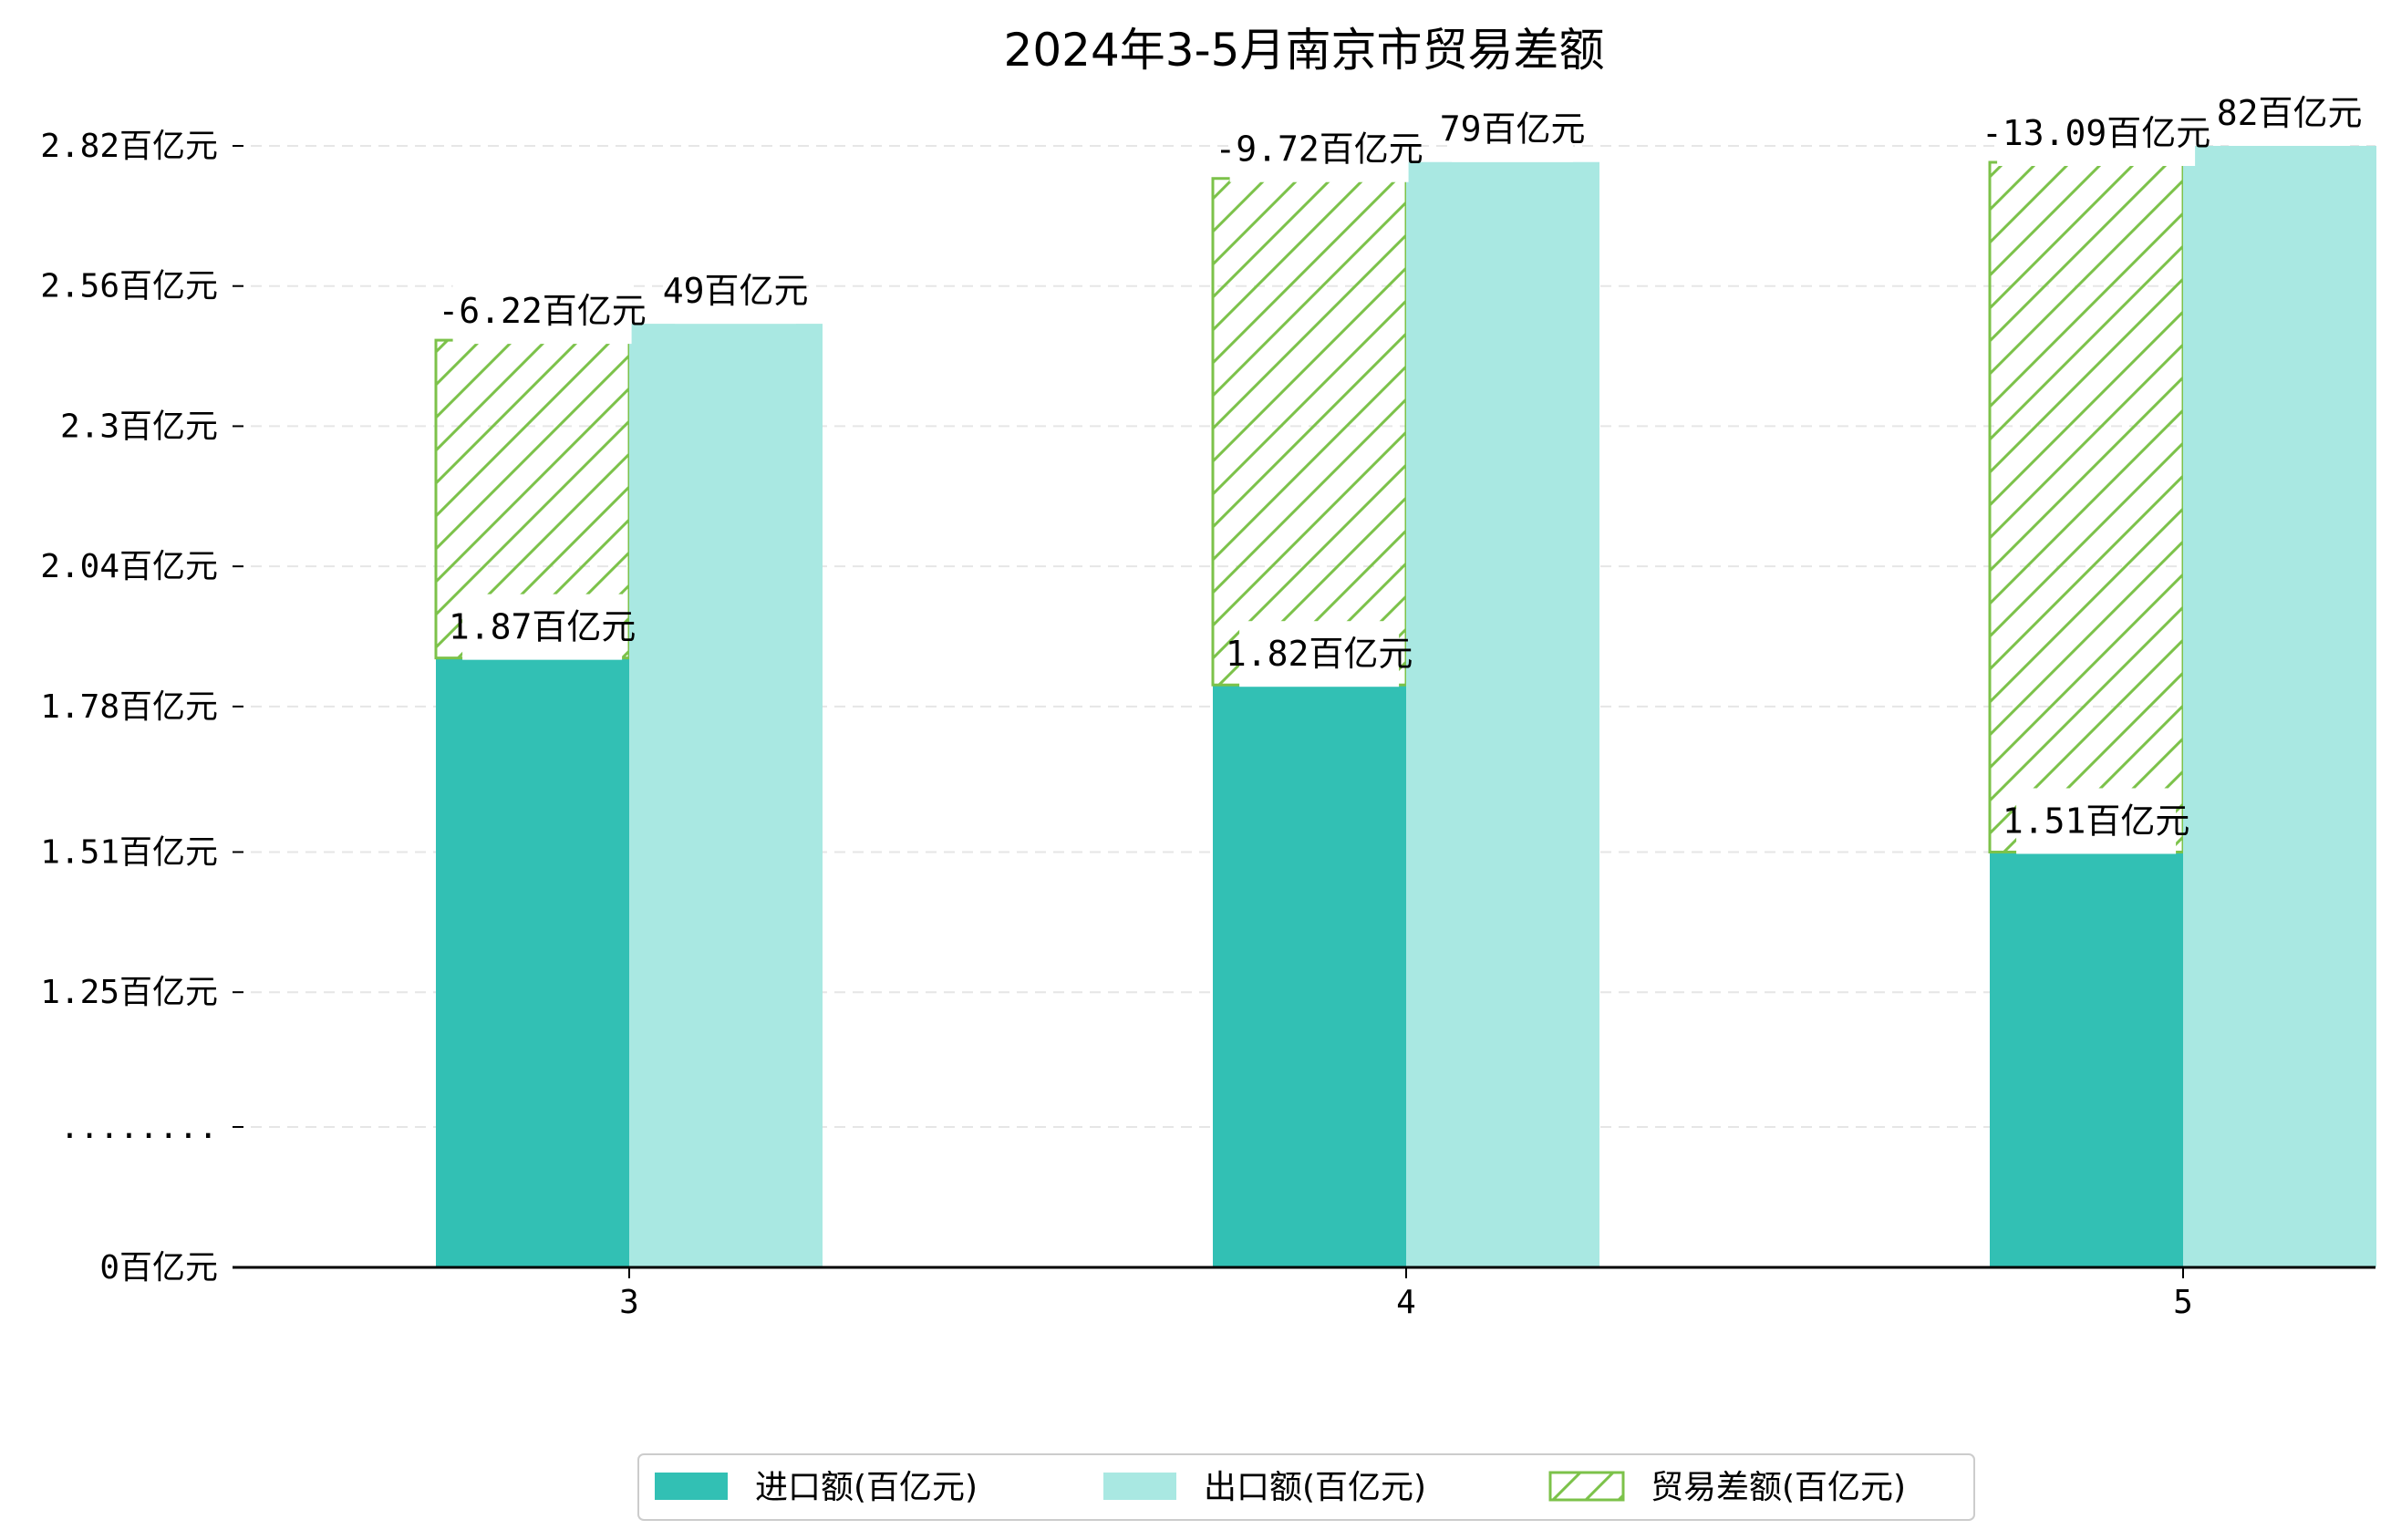 The image size is (2391, 1540). I want to click on balance-label: -6.22百亿元, so click(542, 311).